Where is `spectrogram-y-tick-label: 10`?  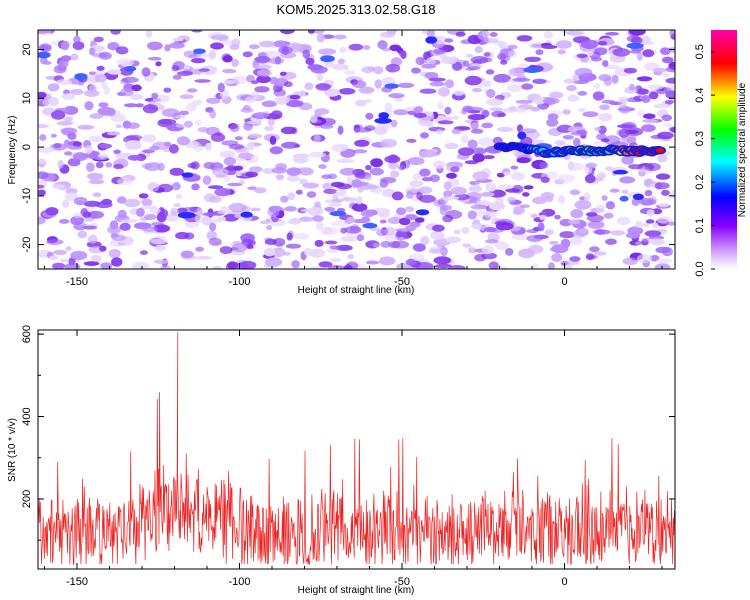 spectrogram-y-tick-label: 10 is located at coordinates (27, 98).